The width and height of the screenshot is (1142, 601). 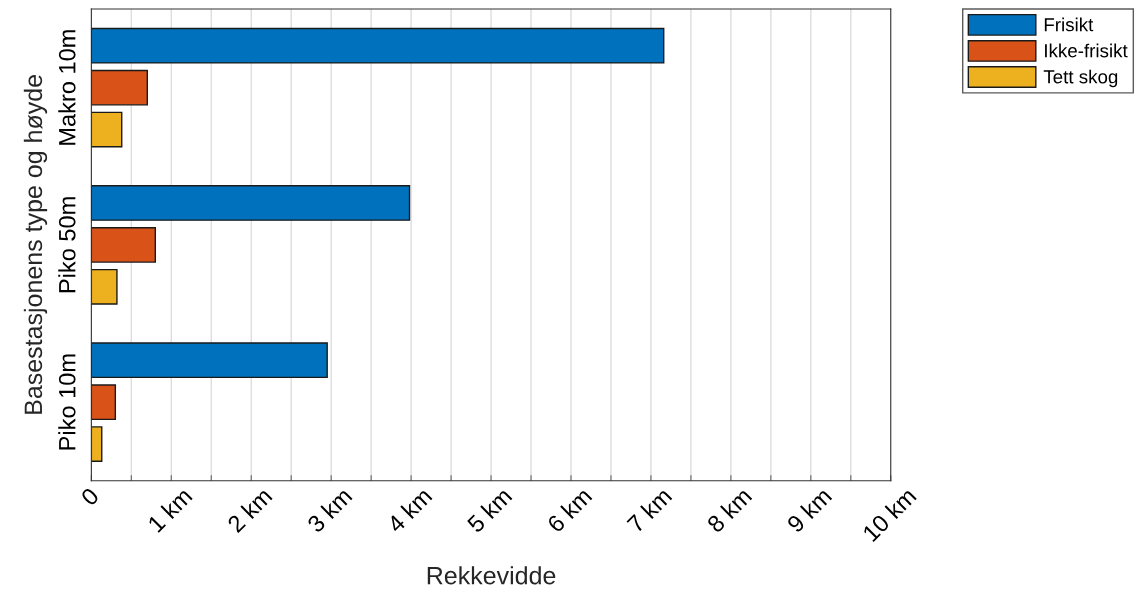 What do you see at coordinates (1086, 50) in the screenshot?
I see `legend-label: Ikke-frisikt` at bounding box center [1086, 50].